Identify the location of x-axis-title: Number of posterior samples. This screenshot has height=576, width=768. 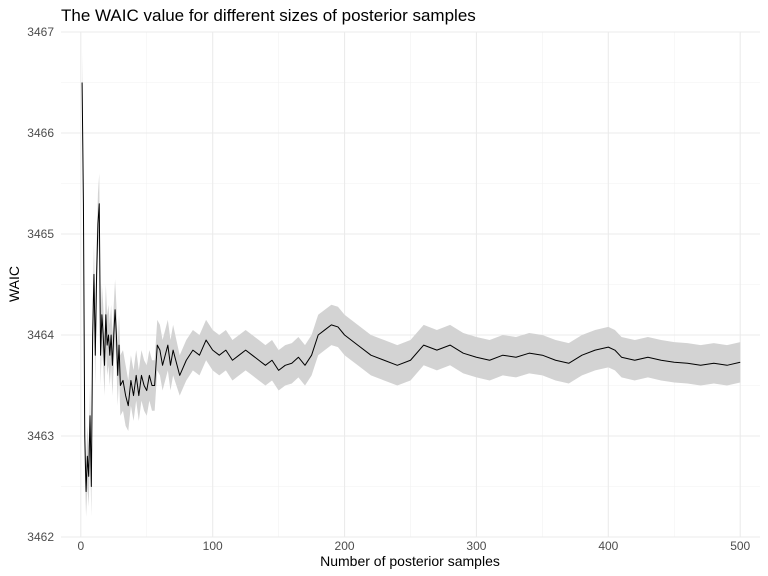
(410, 561).